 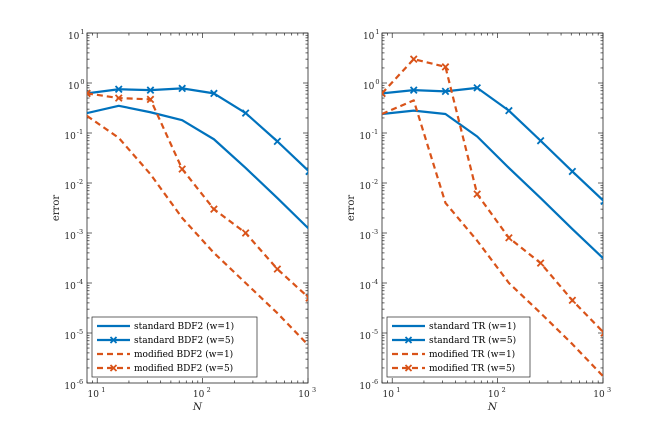 I want to click on right-legend-label-3: modified TR (w=1), so click(x=472, y=354).